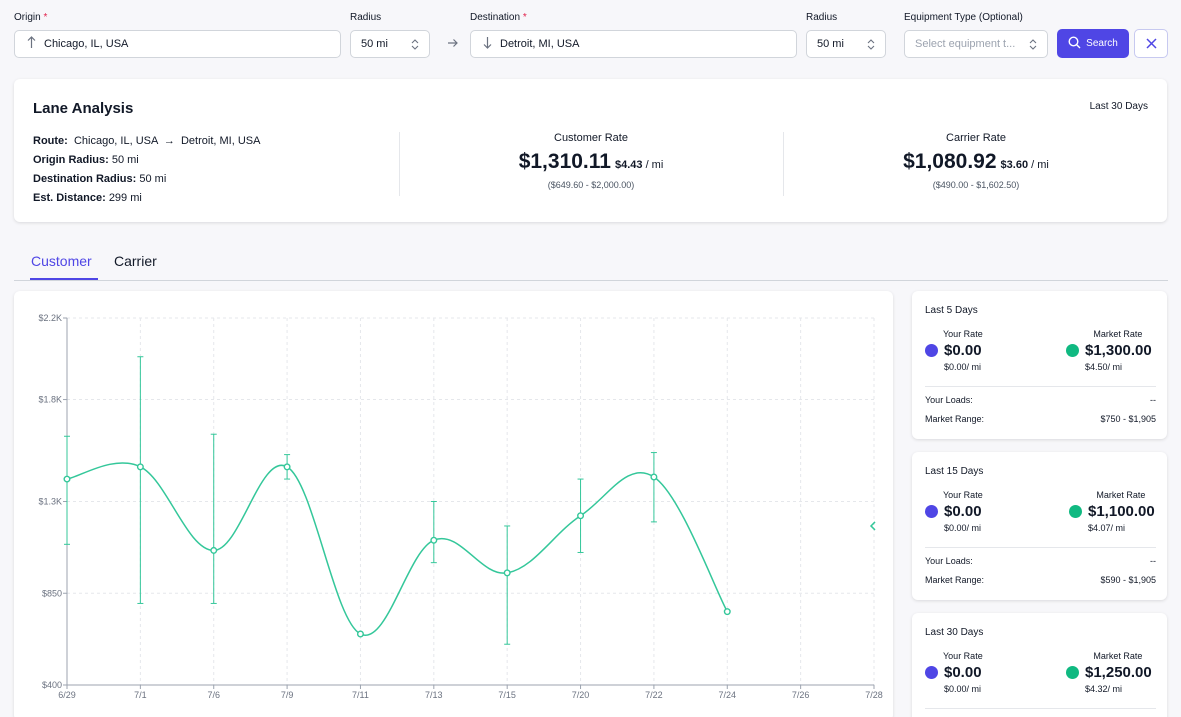  I want to click on x-tick-label: 7/11, so click(360, 695).